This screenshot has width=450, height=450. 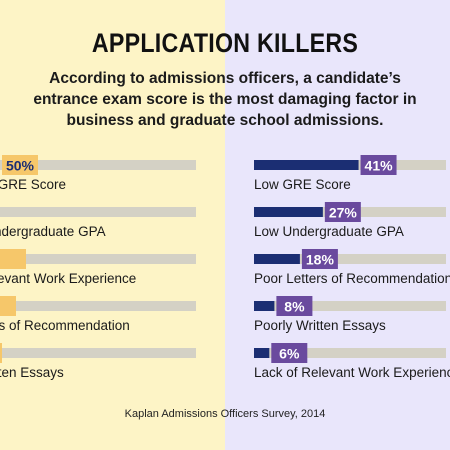 I want to click on left-value-label-1: 50%, so click(x=20, y=166).